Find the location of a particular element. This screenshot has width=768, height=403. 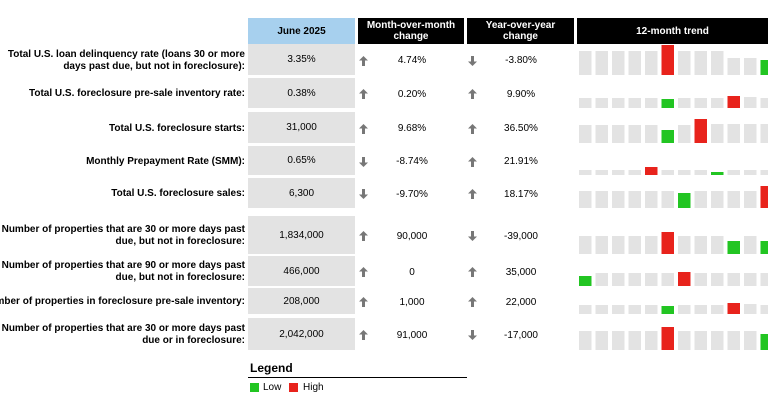

row-label-text: Total U.S. foreclosure sales: is located at coordinates (178, 193).